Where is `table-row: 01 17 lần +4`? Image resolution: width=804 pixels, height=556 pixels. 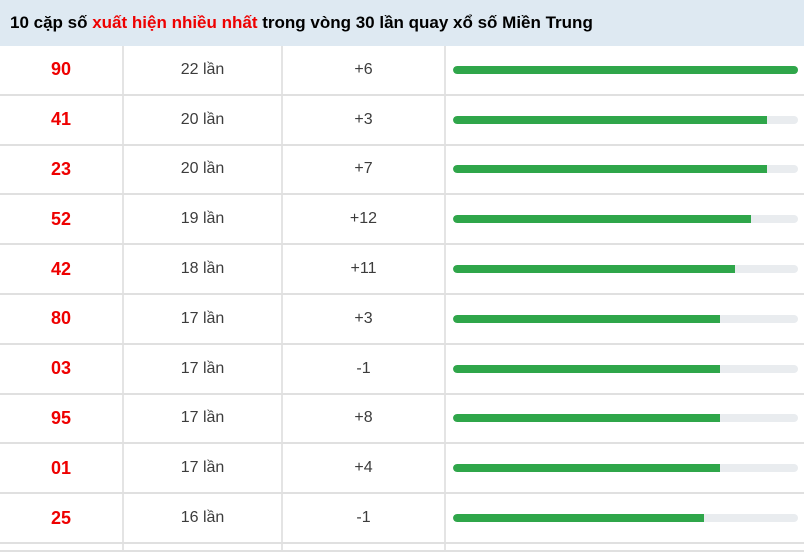 table-row: 01 17 lần +4 is located at coordinates (402, 469).